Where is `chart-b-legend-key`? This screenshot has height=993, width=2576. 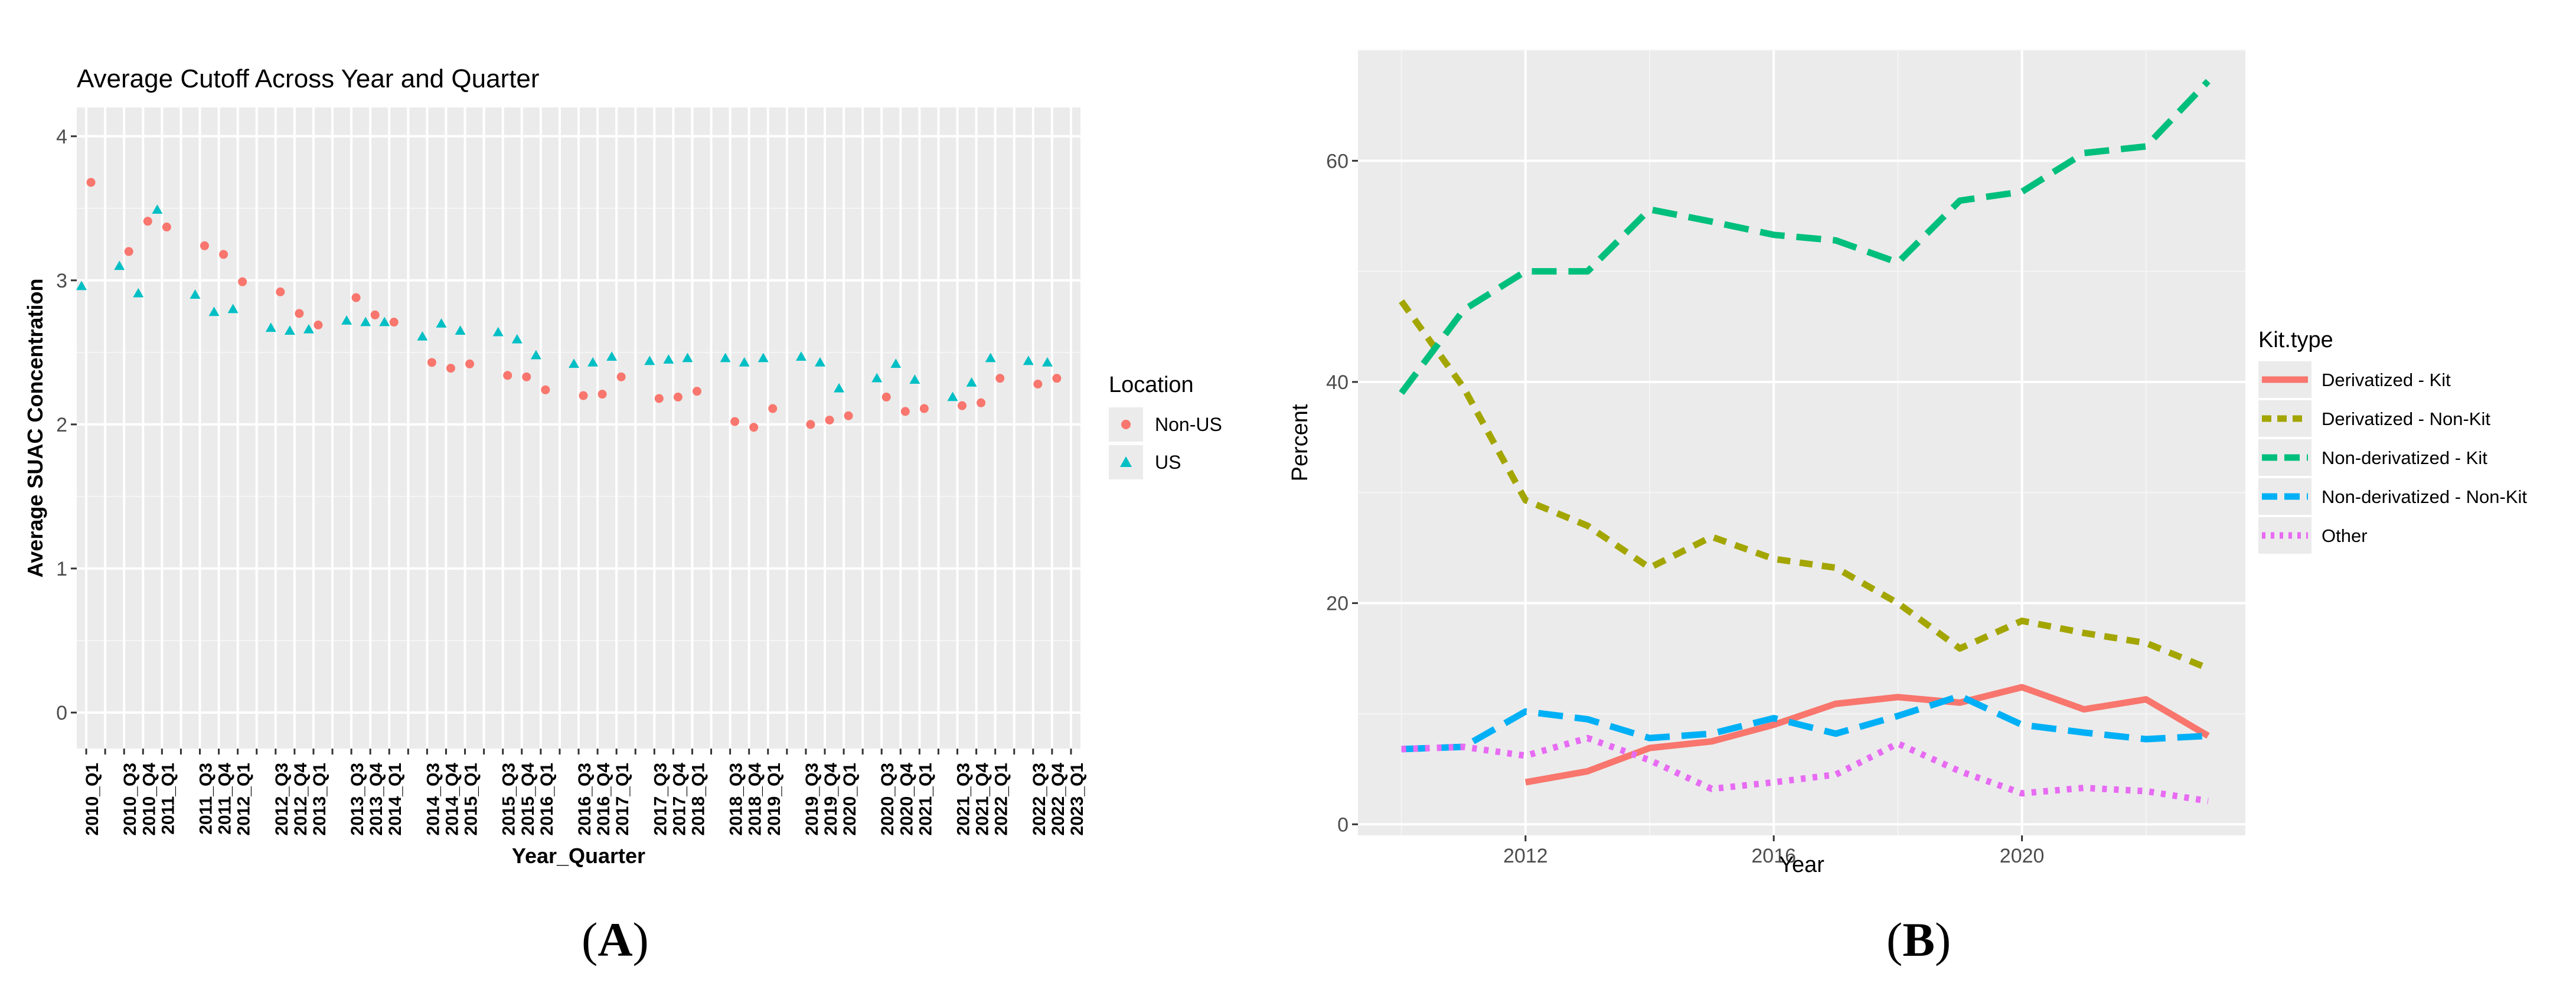 chart-b-legend-key is located at coordinates (2284, 535).